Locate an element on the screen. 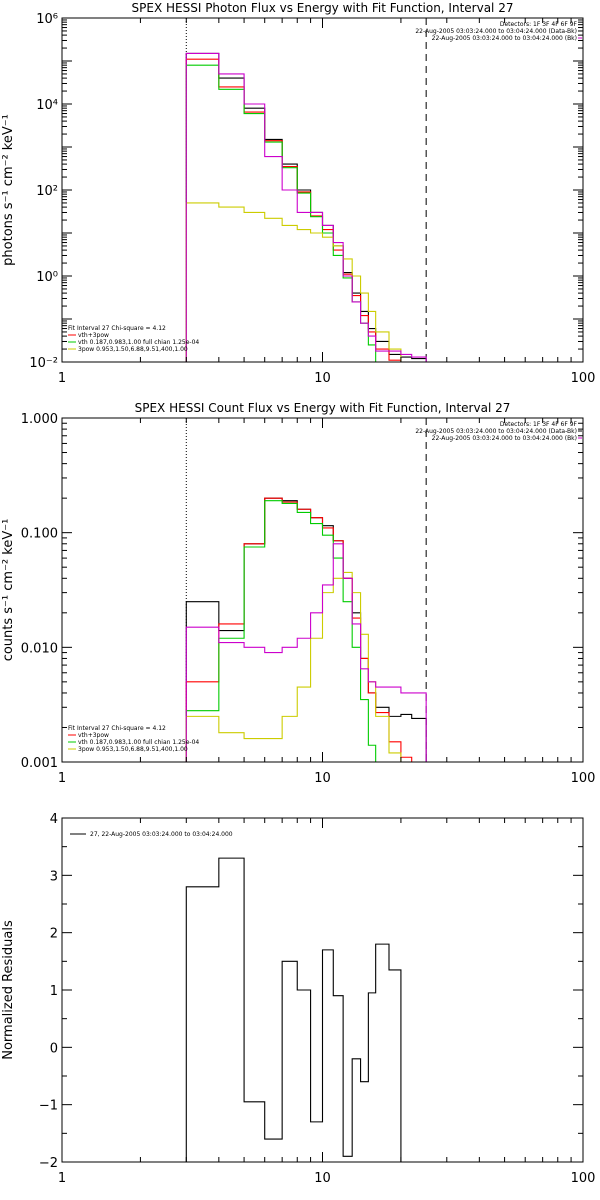  y-axis-label: photons s⁻¹ cm⁻² keV⁻¹ is located at coordinates (8, 190).